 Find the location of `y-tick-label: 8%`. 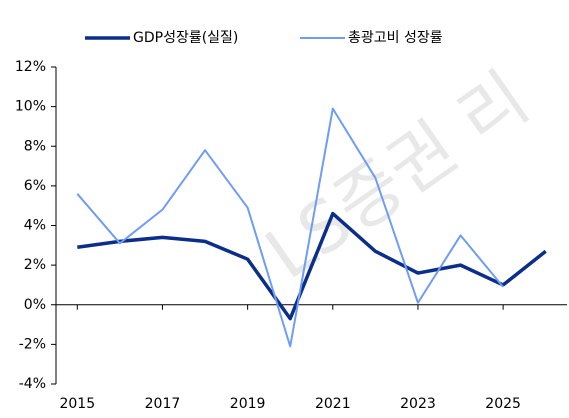

y-tick-label: 8% is located at coordinates (35, 146).